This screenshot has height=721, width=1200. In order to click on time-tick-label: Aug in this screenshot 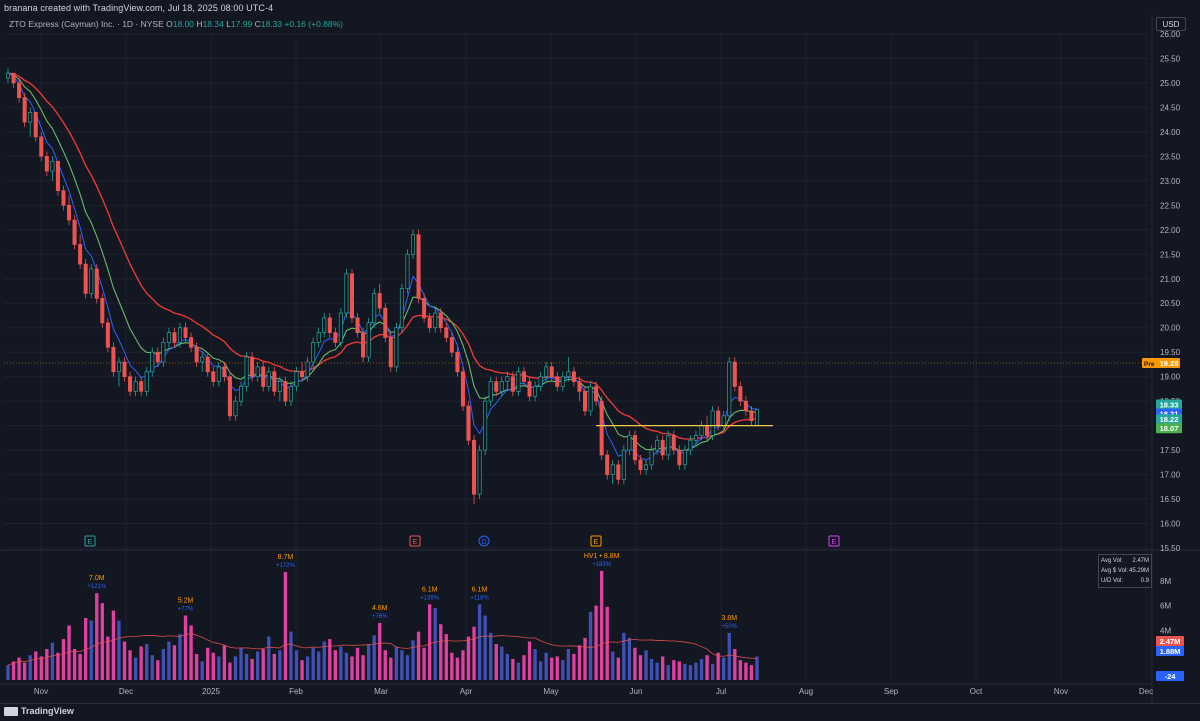, I will do `click(806, 691)`.